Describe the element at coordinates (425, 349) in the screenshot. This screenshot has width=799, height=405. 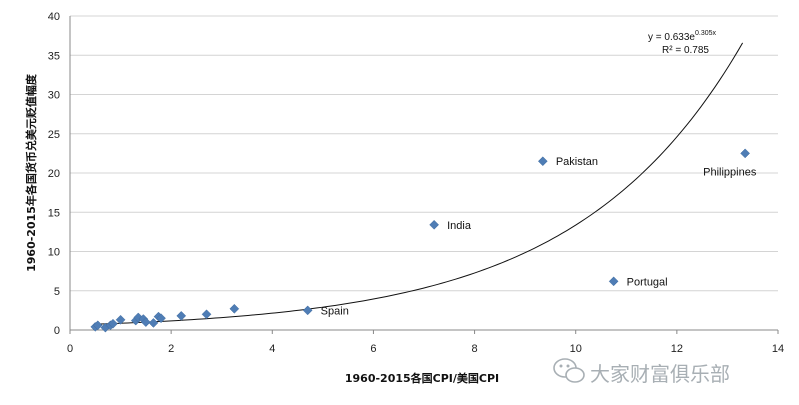
I see `x-tick-labels: 0 2 4 6 8 10 12 14` at that location.